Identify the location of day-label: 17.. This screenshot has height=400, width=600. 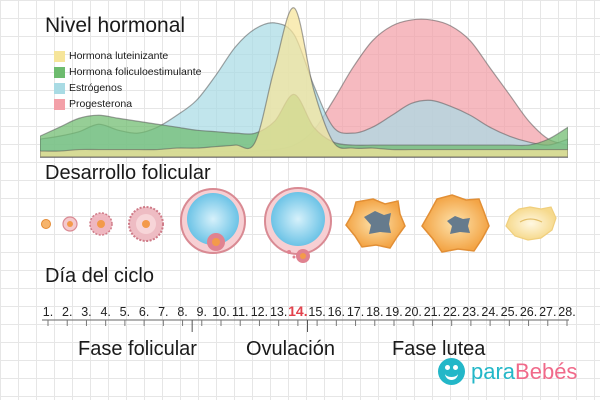
(355, 312).